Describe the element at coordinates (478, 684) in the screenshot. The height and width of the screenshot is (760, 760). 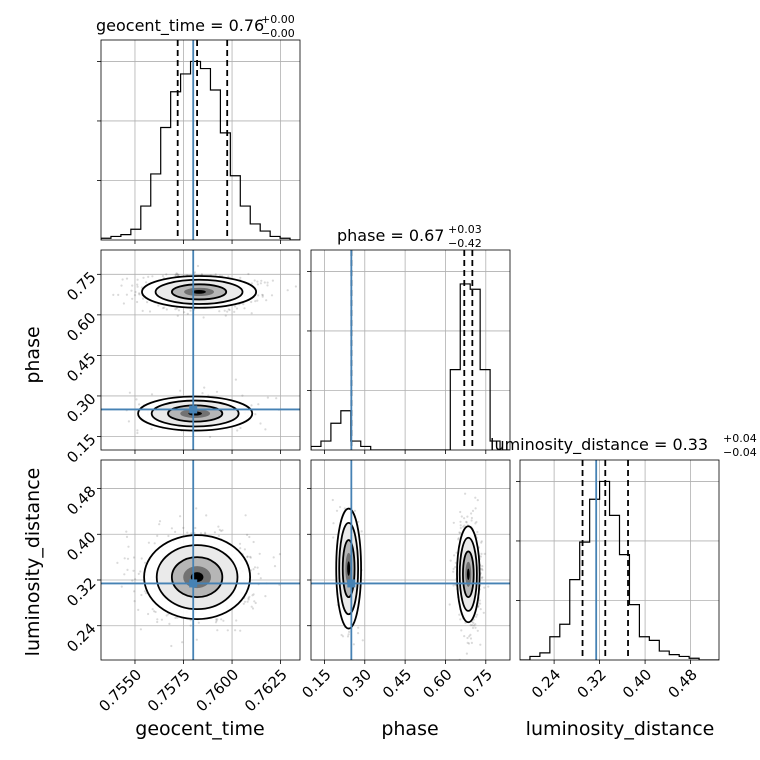
I see `xtick-label: 0.75` at that location.